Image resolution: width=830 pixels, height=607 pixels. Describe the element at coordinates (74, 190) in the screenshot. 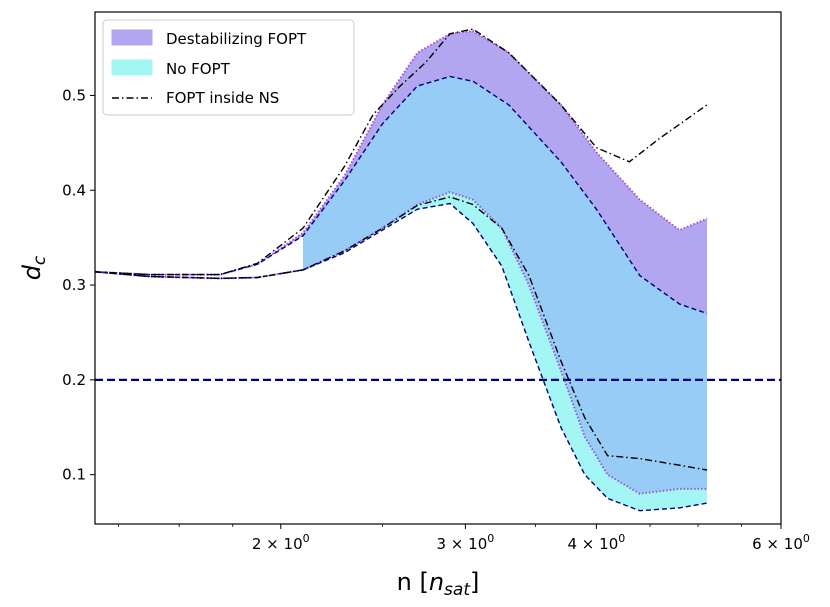

I see `y-tick-label: 0.4` at that location.